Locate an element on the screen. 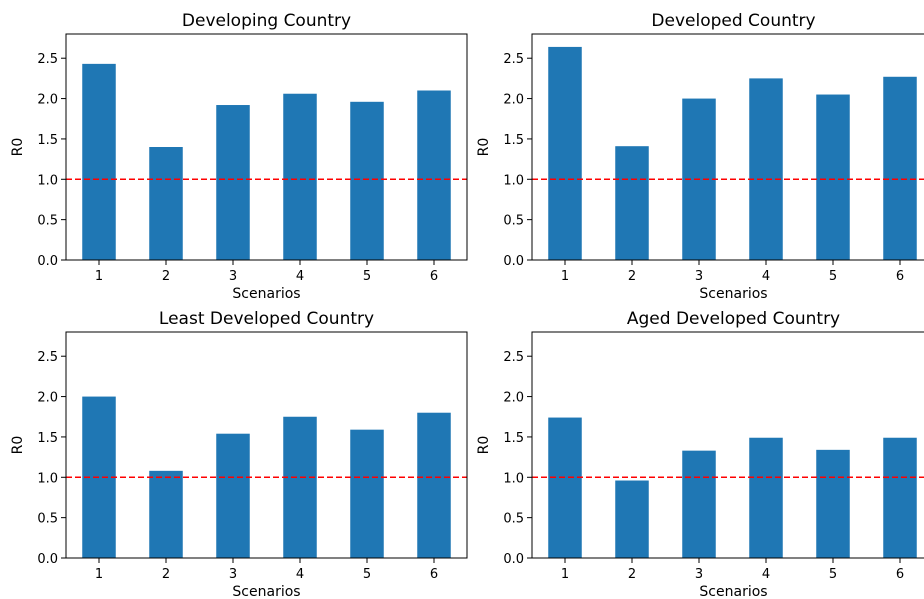  chart-title: Developed Country is located at coordinates (733, 21).